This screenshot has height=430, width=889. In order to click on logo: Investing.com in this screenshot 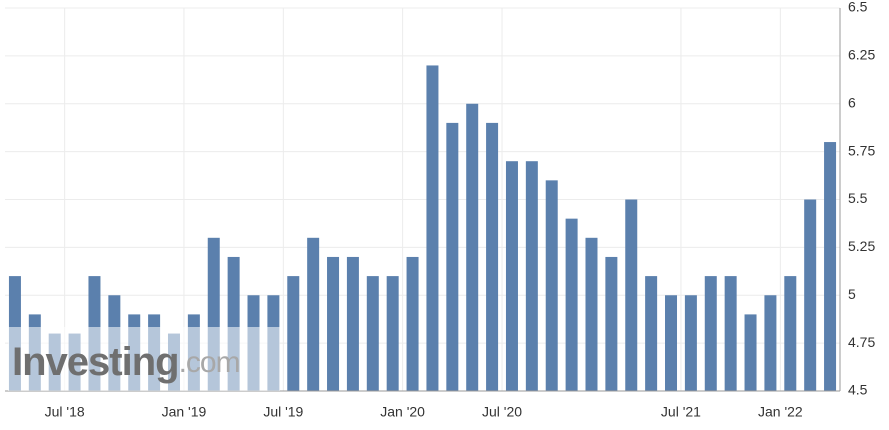, I will do `click(126, 362)`.